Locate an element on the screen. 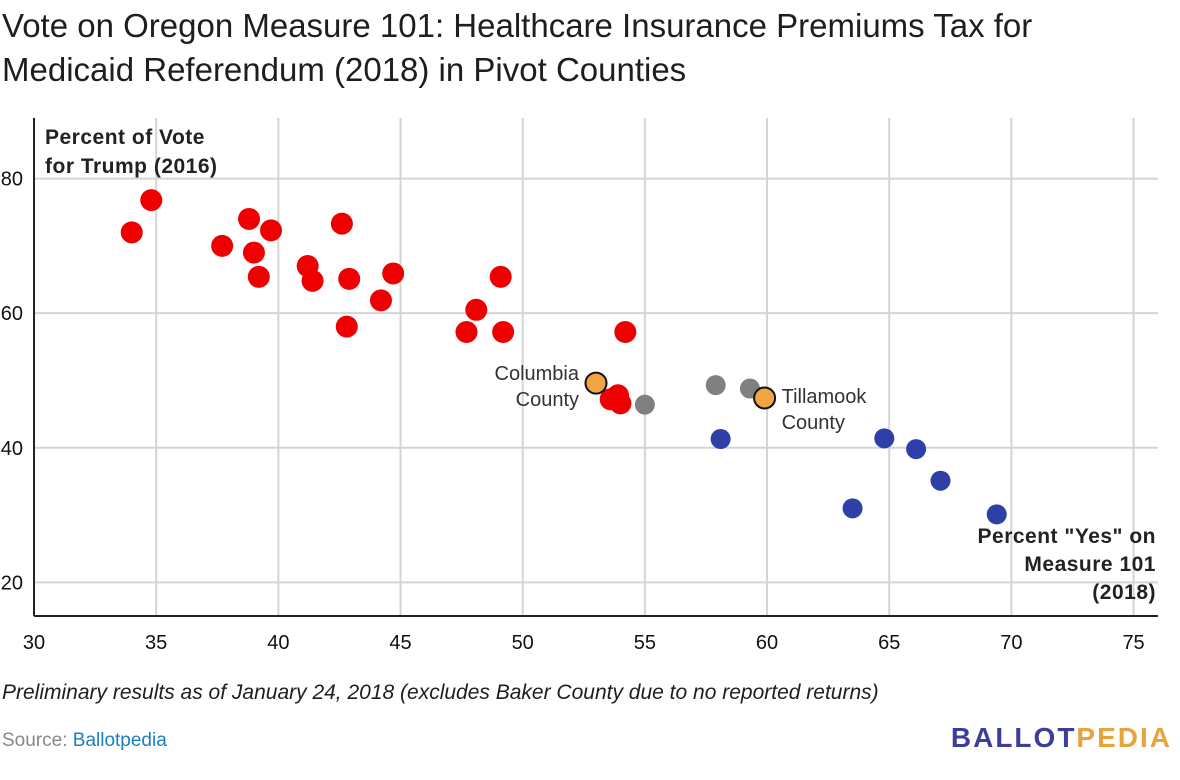 The width and height of the screenshot is (1180, 780). source-link: Ballotpedia is located at coordinates (119, 740).